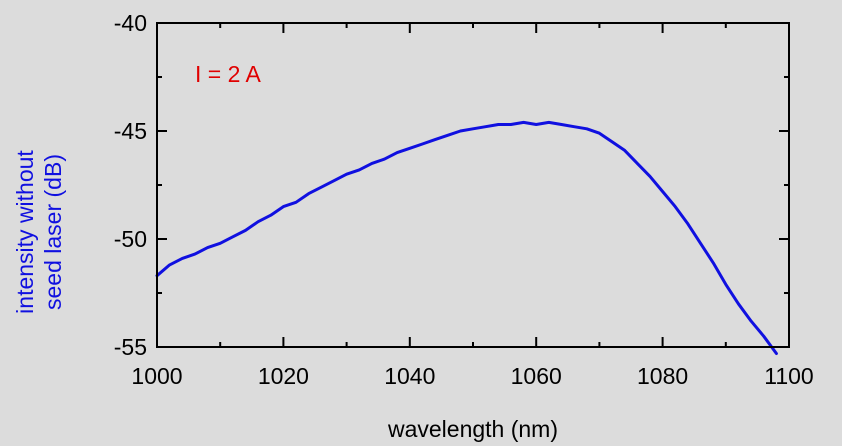 The height and width of the screenshot is (446, 842). What do you see at coordinates (788, 376) in the screenshot?
I see `x-tick-label: 1100` at bounding box center [788, 376].